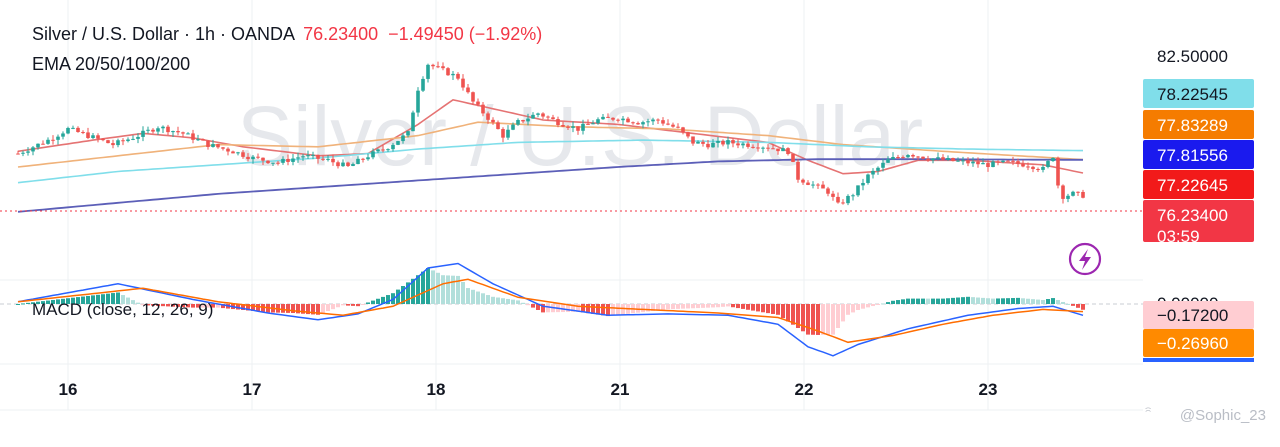 The height and width of the screenshot is (447, 1280). What do you see at coordinates (1192, 155) in the screenshot?
I see `price-badge-label: 77.81556` at bounding box center [1192, 155].